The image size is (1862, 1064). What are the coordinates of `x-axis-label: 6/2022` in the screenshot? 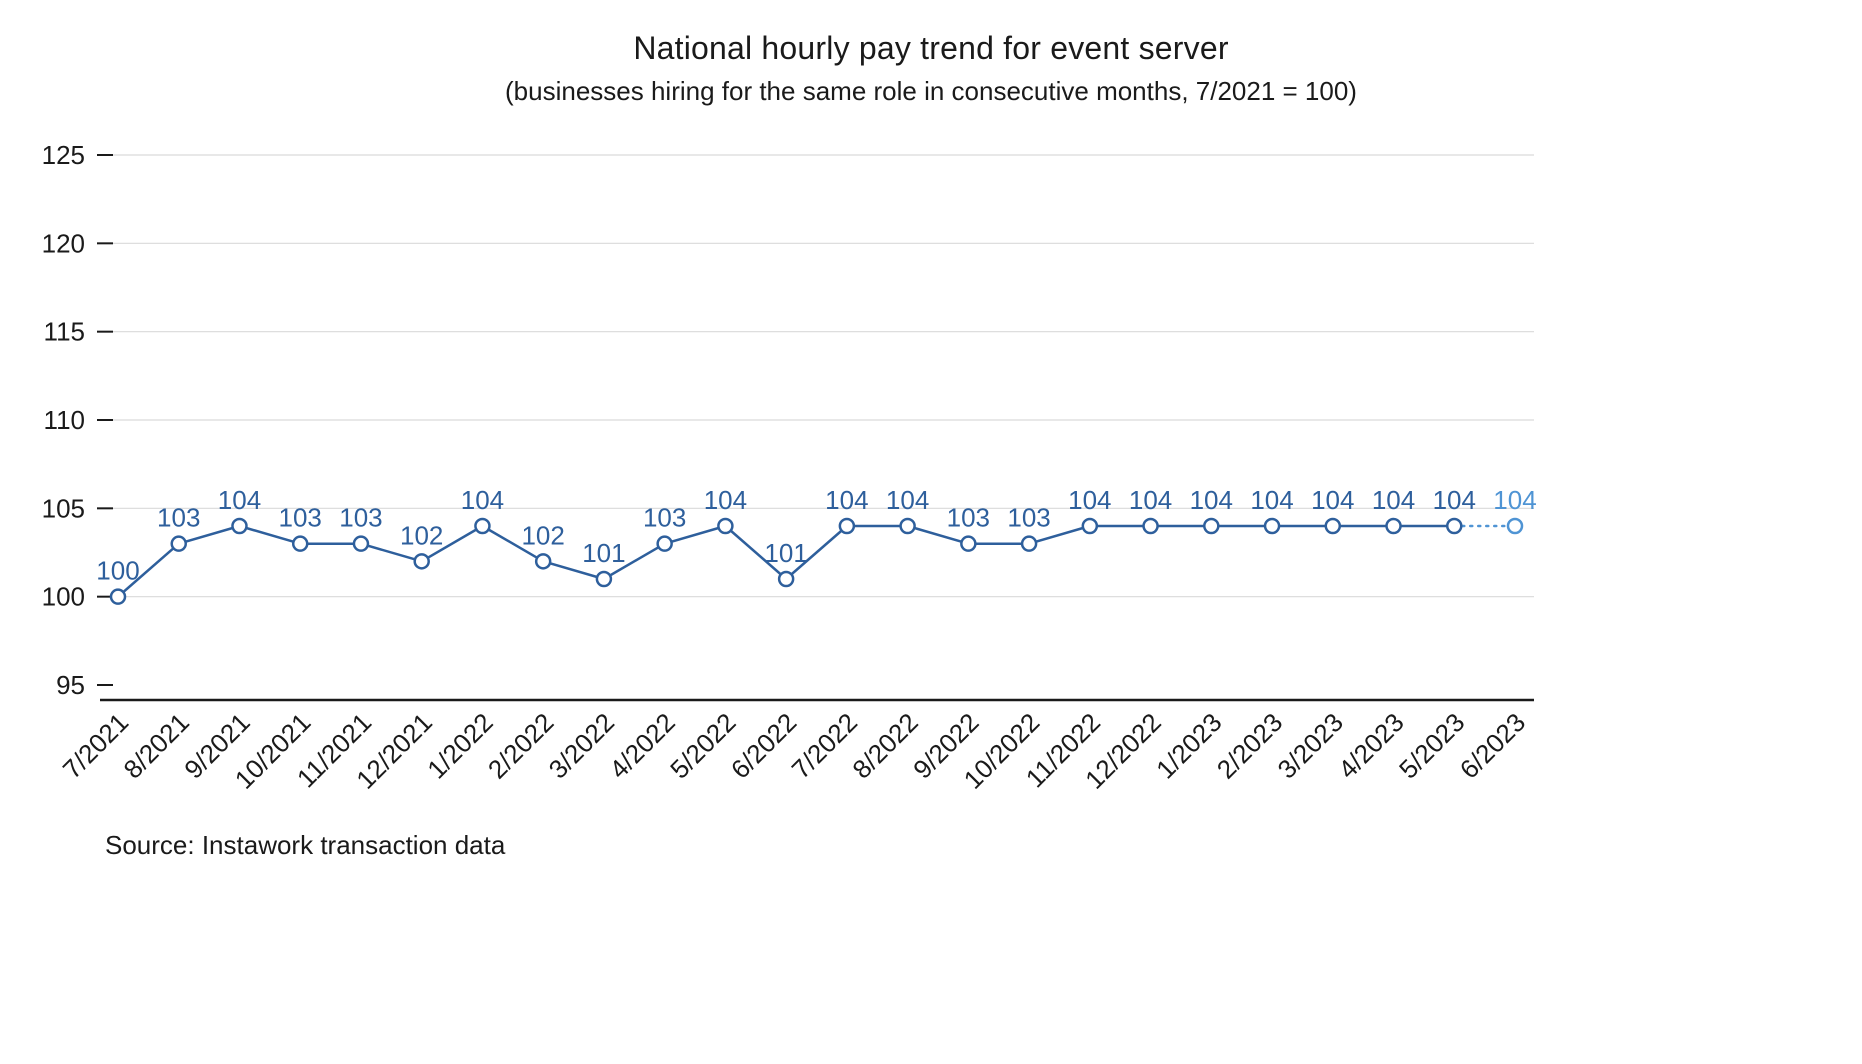 It's located at (763, 745).